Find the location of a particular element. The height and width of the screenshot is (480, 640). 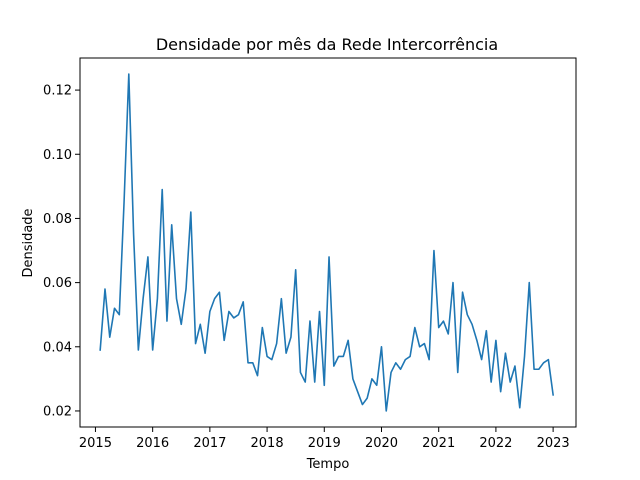

x-tick-label: 2023 is located at coordinates (553, 443).